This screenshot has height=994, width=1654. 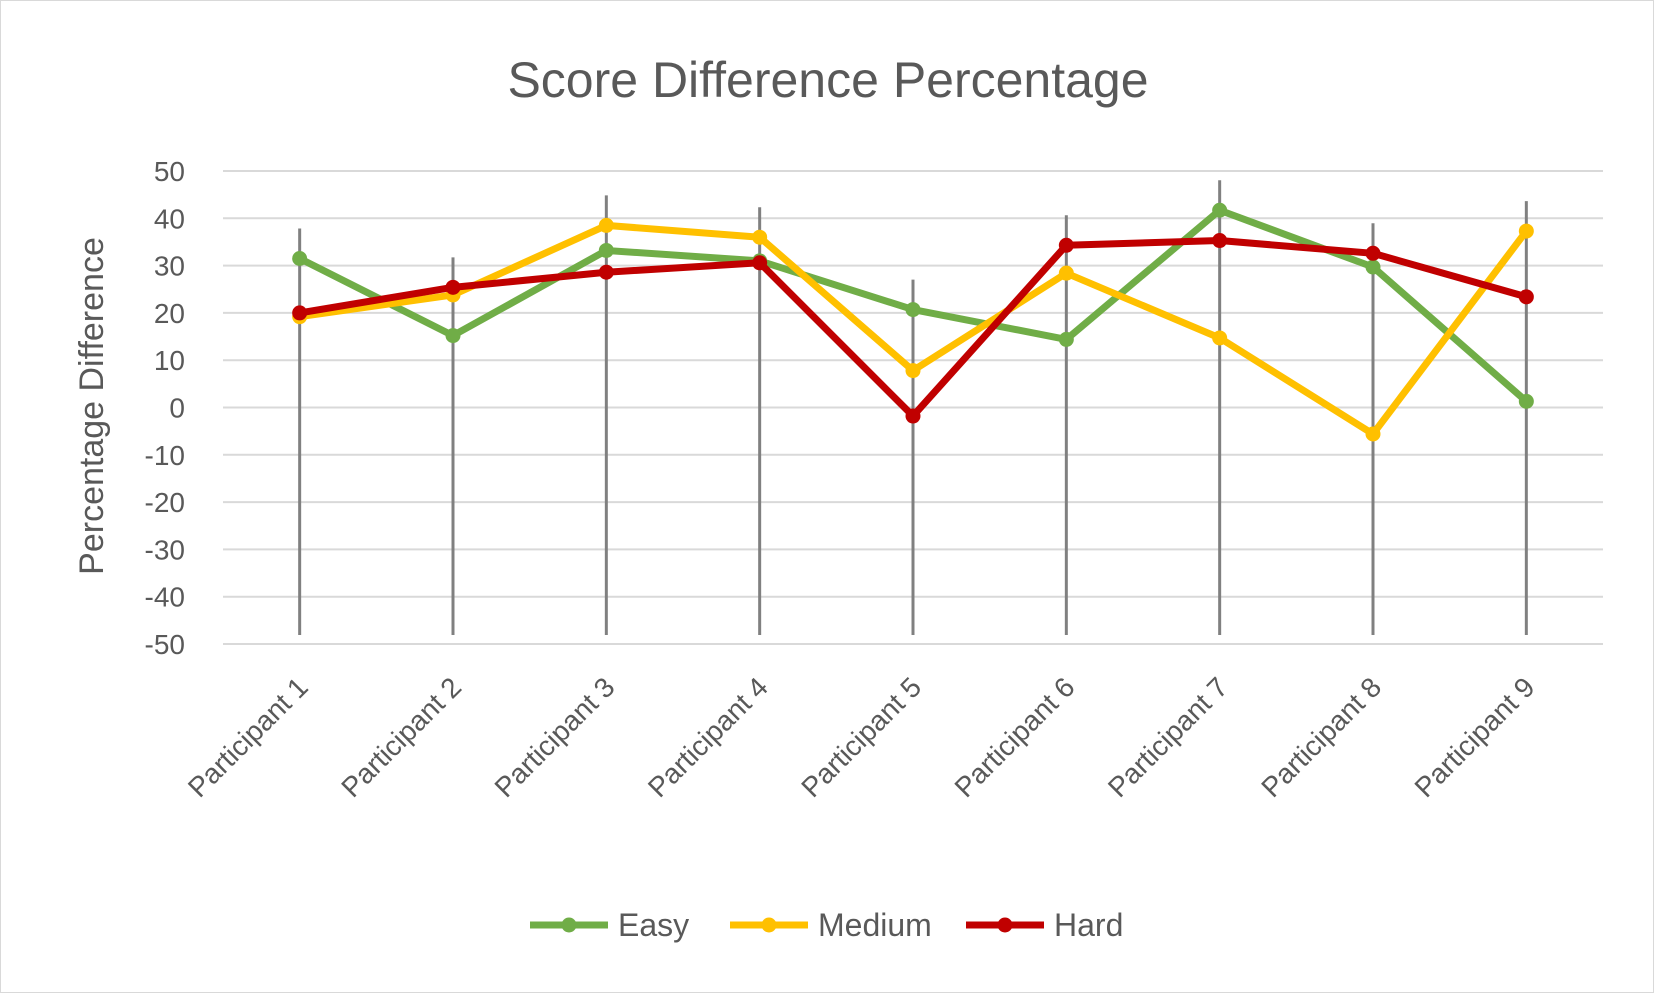 What do you see at coordinates (248, 737) in the screenshot?
I see `x-tick-label: Participant 1` at bounding box center [248, 737].